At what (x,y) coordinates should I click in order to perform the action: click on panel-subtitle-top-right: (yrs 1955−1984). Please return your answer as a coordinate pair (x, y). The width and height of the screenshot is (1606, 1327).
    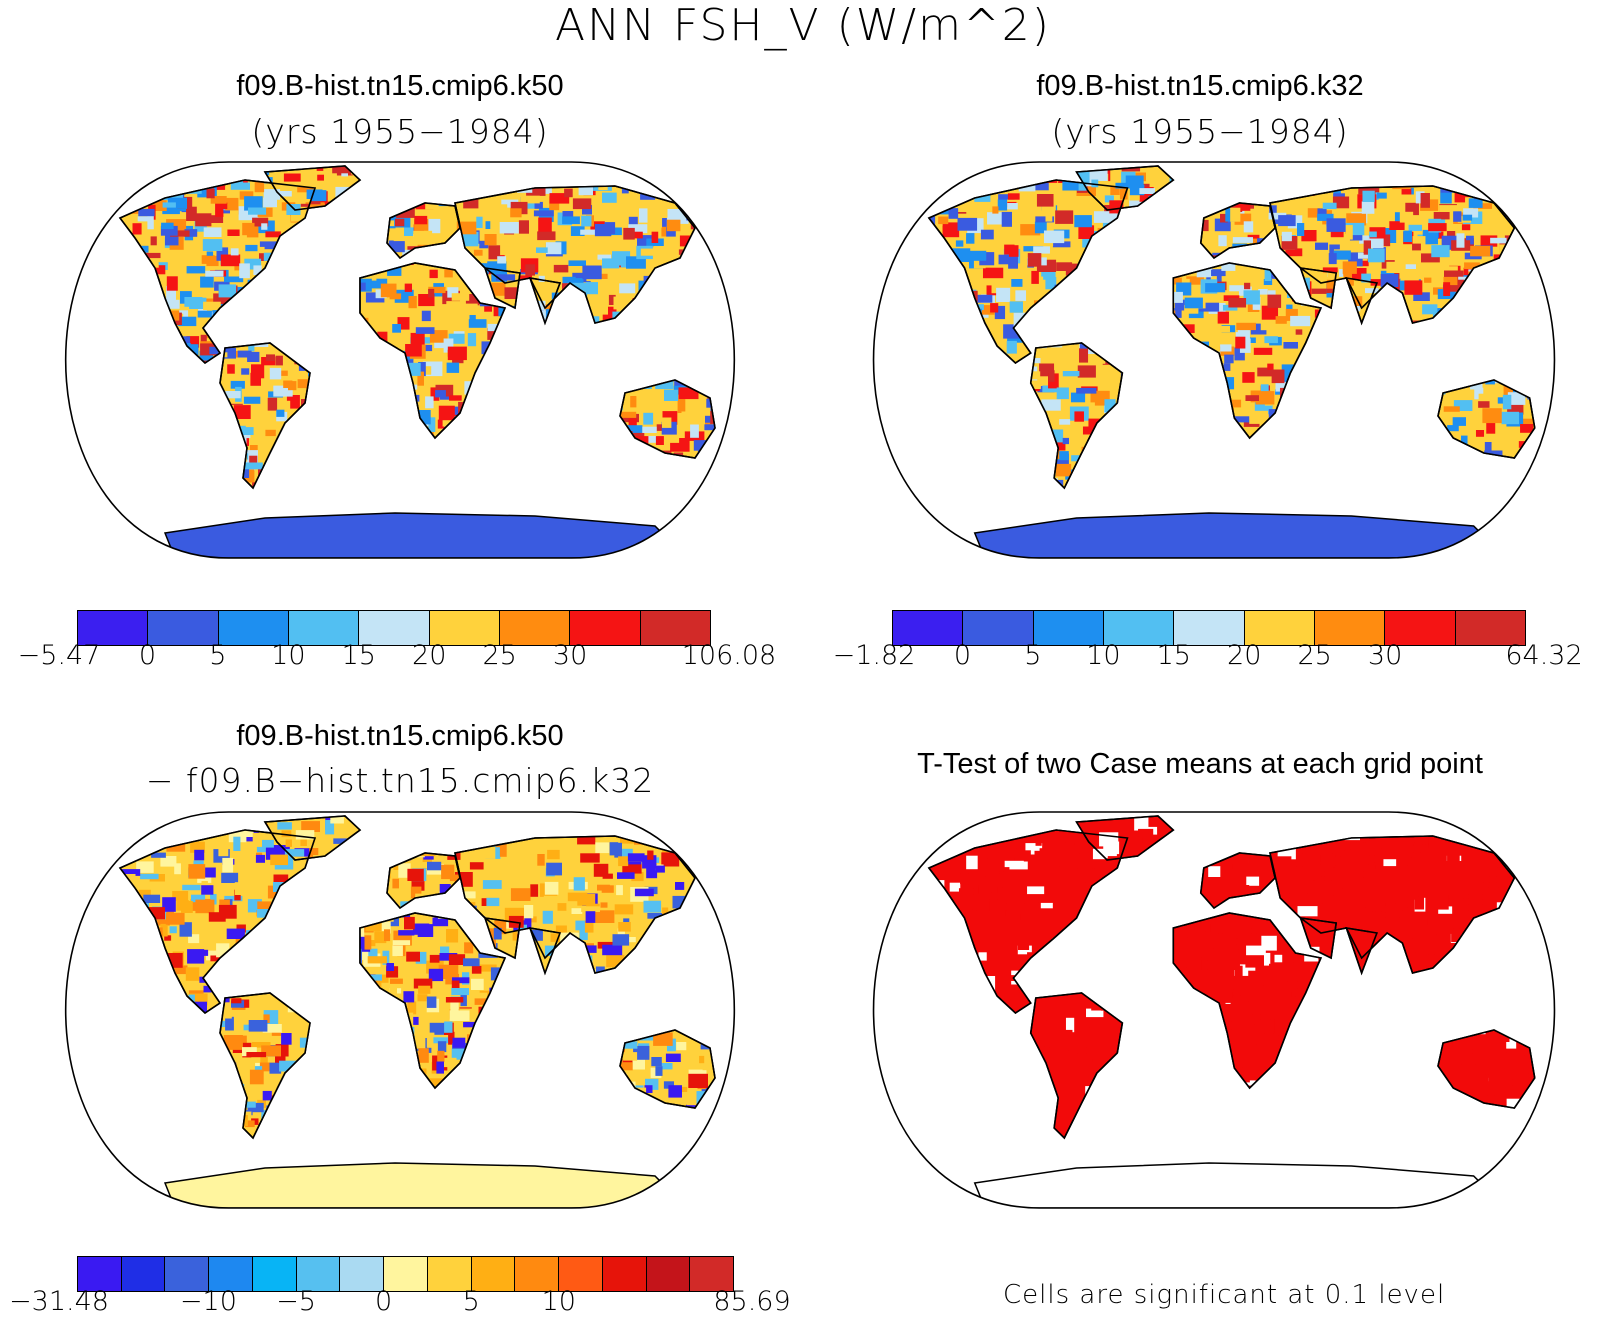
    Looking at the image, I should click on (1200, 131).